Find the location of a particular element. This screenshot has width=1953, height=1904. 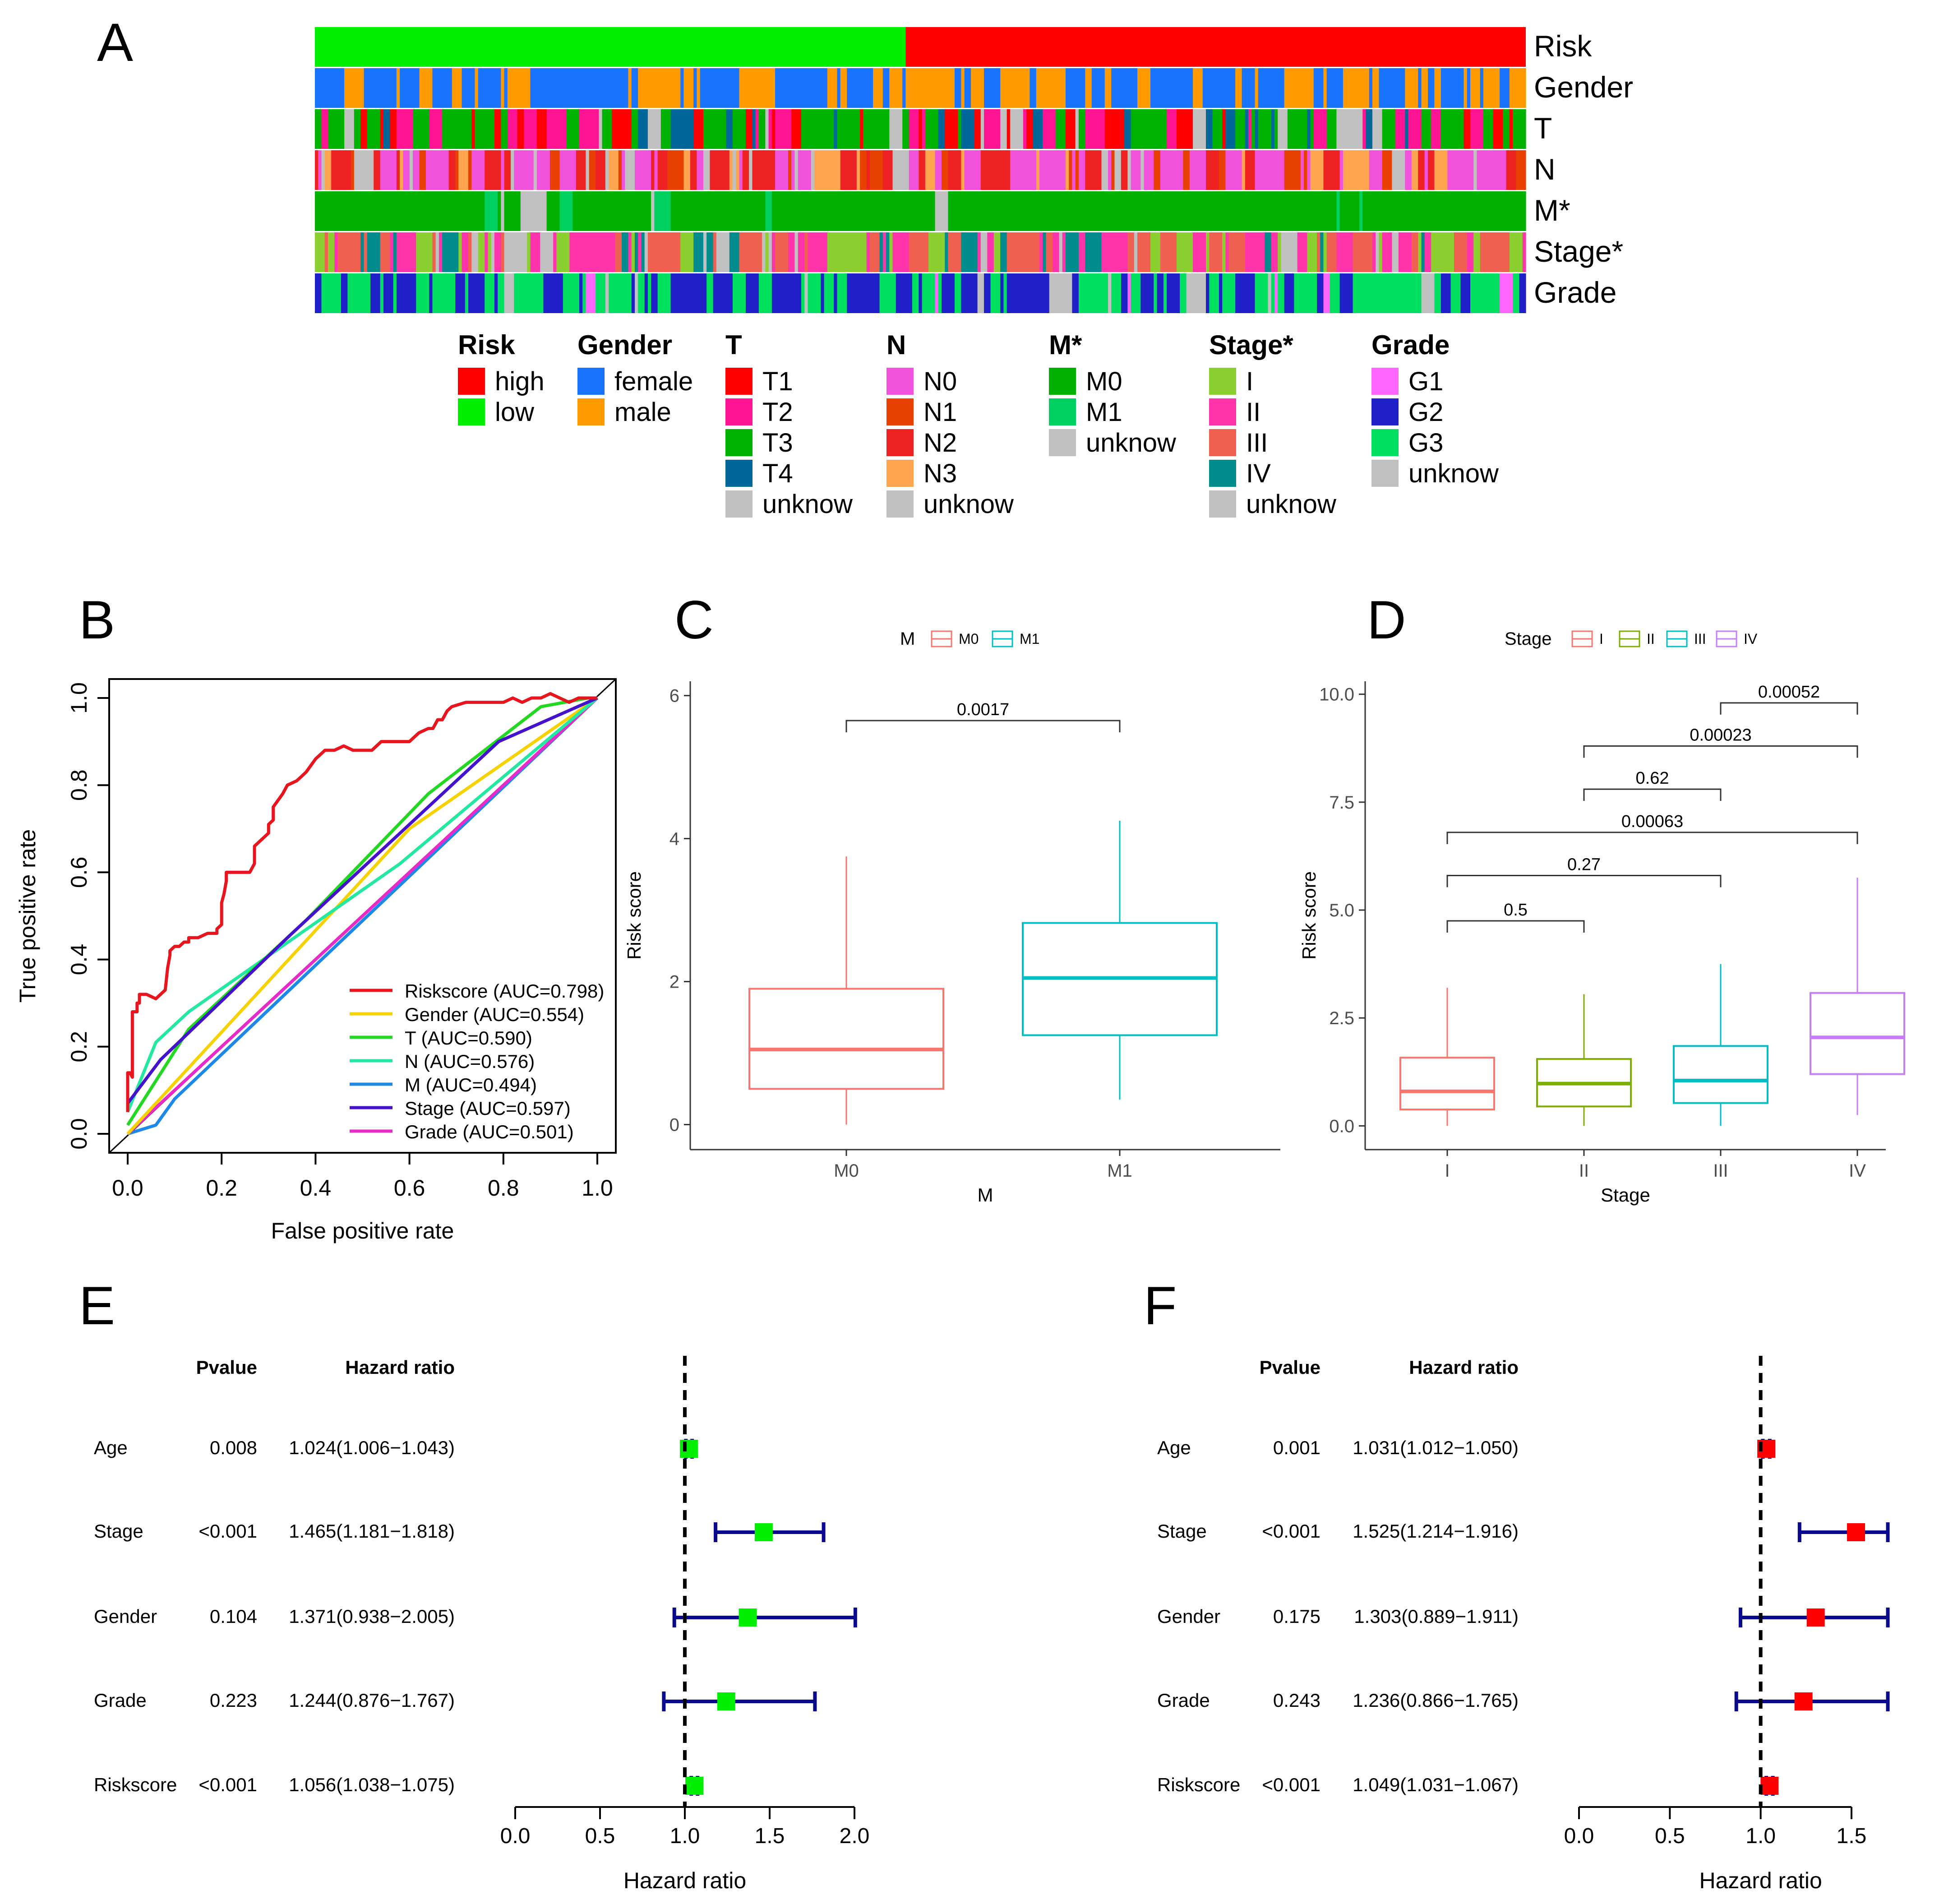

legend-swatch-g3 is located at coordinates (1385, 442).